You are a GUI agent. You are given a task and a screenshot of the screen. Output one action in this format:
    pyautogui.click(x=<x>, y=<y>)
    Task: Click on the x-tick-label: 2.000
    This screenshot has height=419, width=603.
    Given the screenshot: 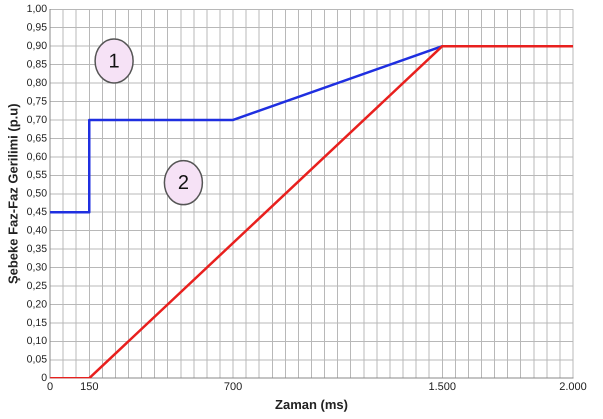 What is the action you would take?
    pyautogui.click(x=573, y=386)
    